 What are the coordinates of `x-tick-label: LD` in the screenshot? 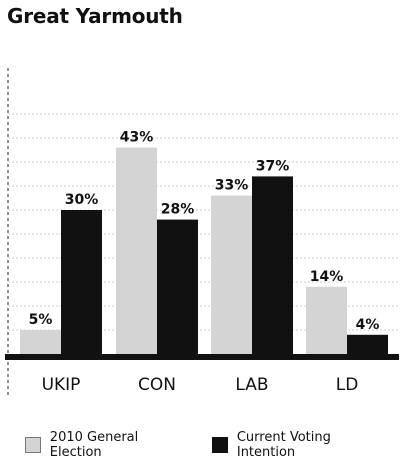 It's located at (347, 385).